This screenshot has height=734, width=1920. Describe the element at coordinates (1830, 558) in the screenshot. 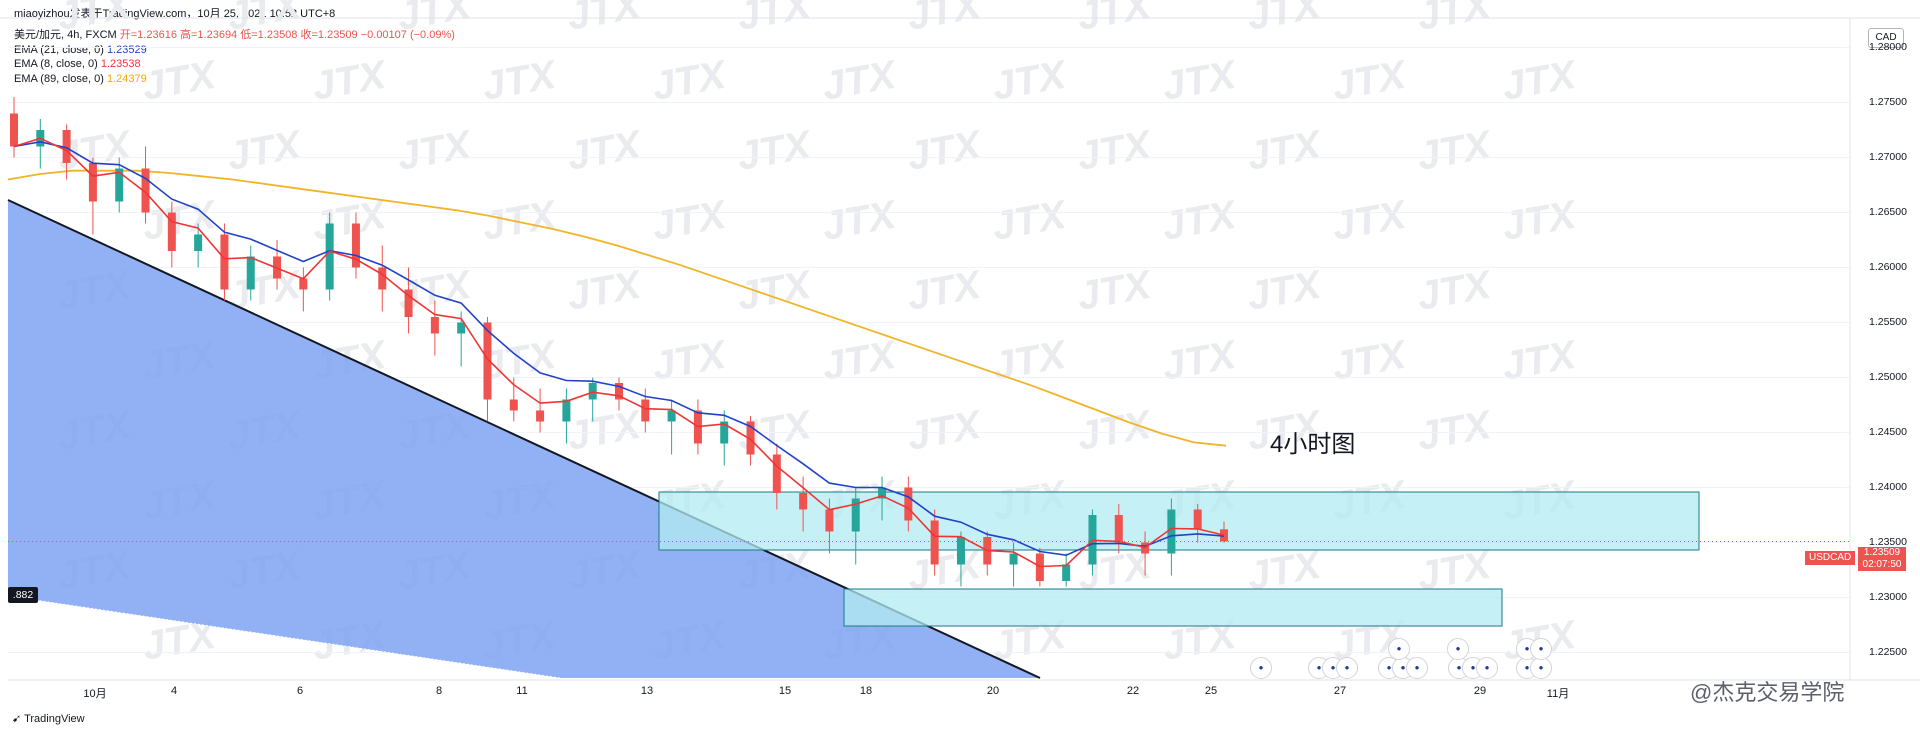

I see `current-symbol-tag: USDCAD` at that location.